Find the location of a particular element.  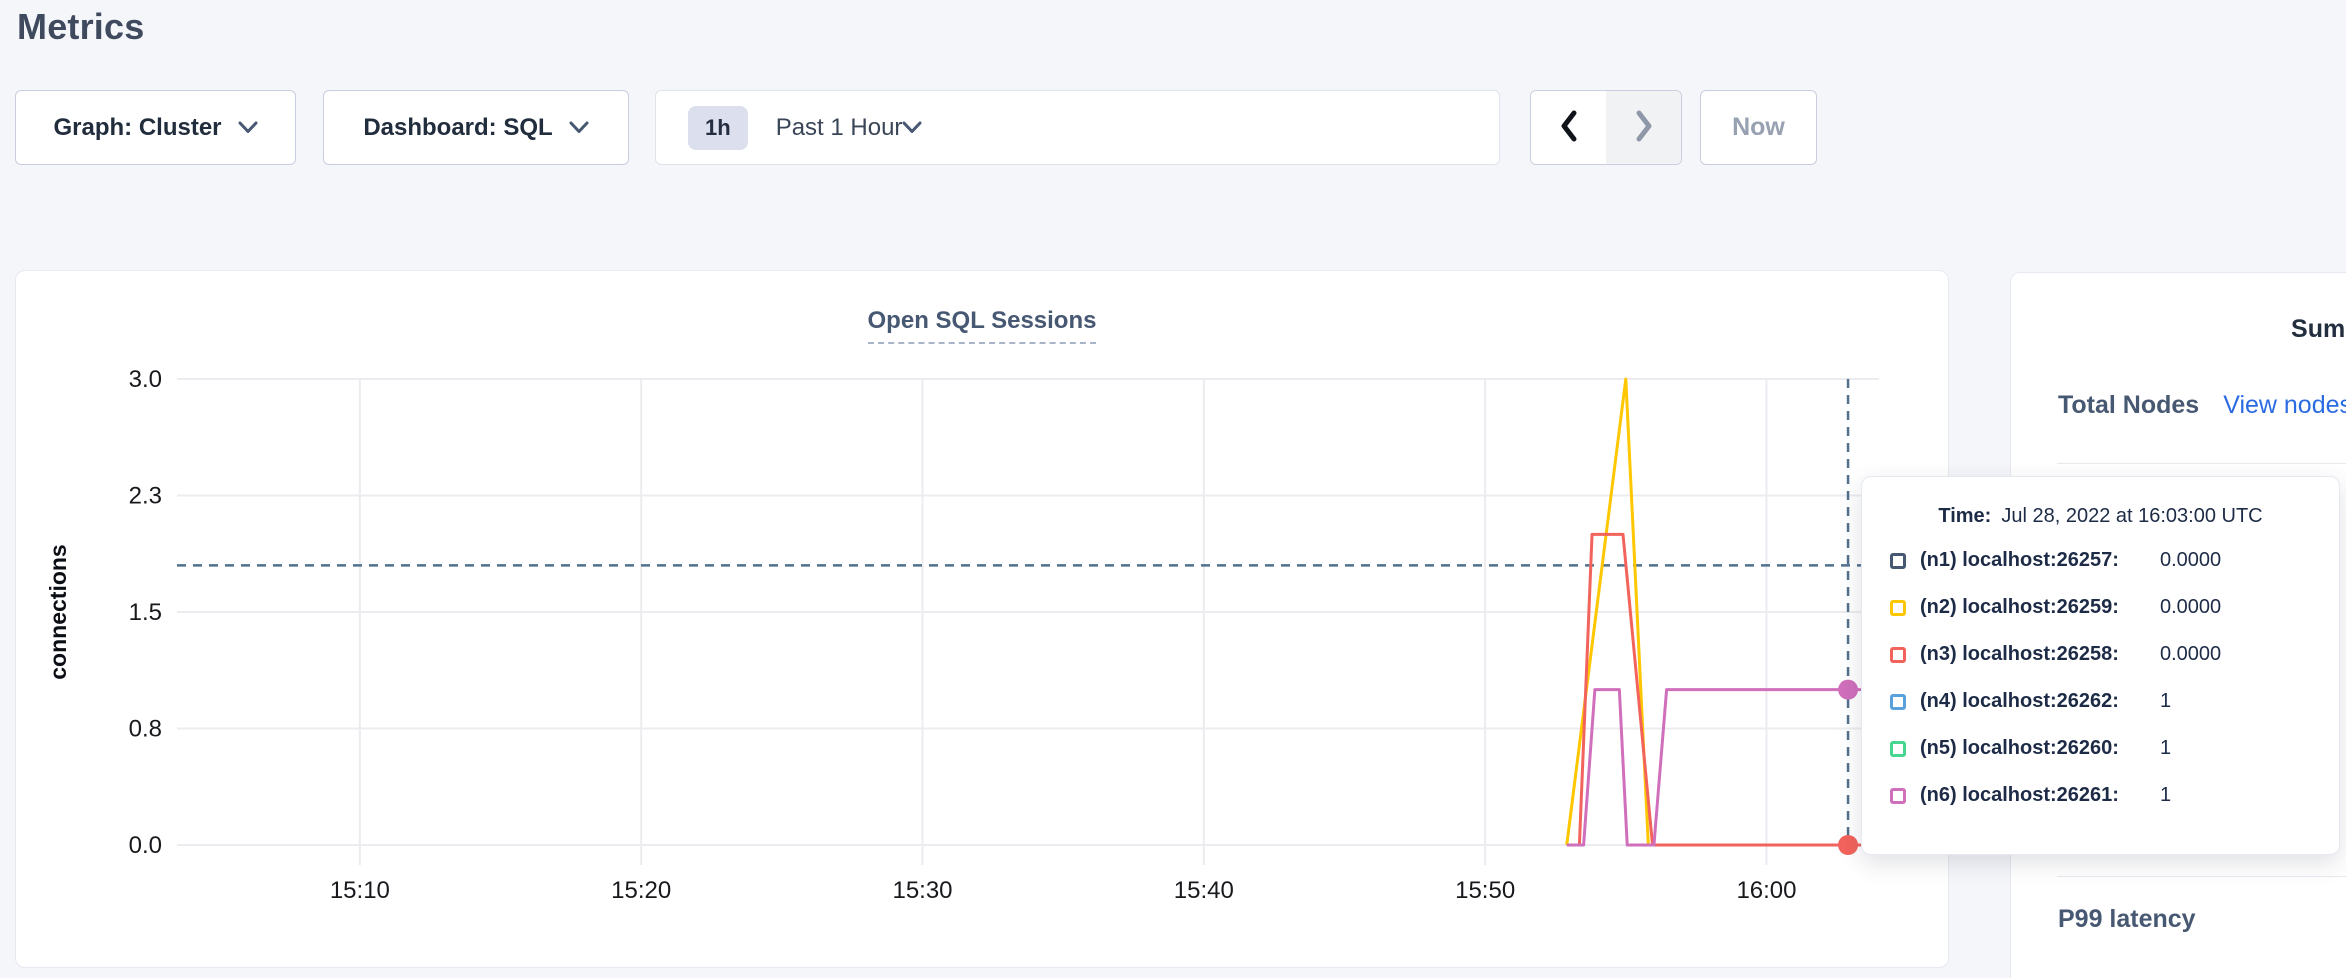

total-nodes-label: Total Nodes is located at coordinates (2129, 405).